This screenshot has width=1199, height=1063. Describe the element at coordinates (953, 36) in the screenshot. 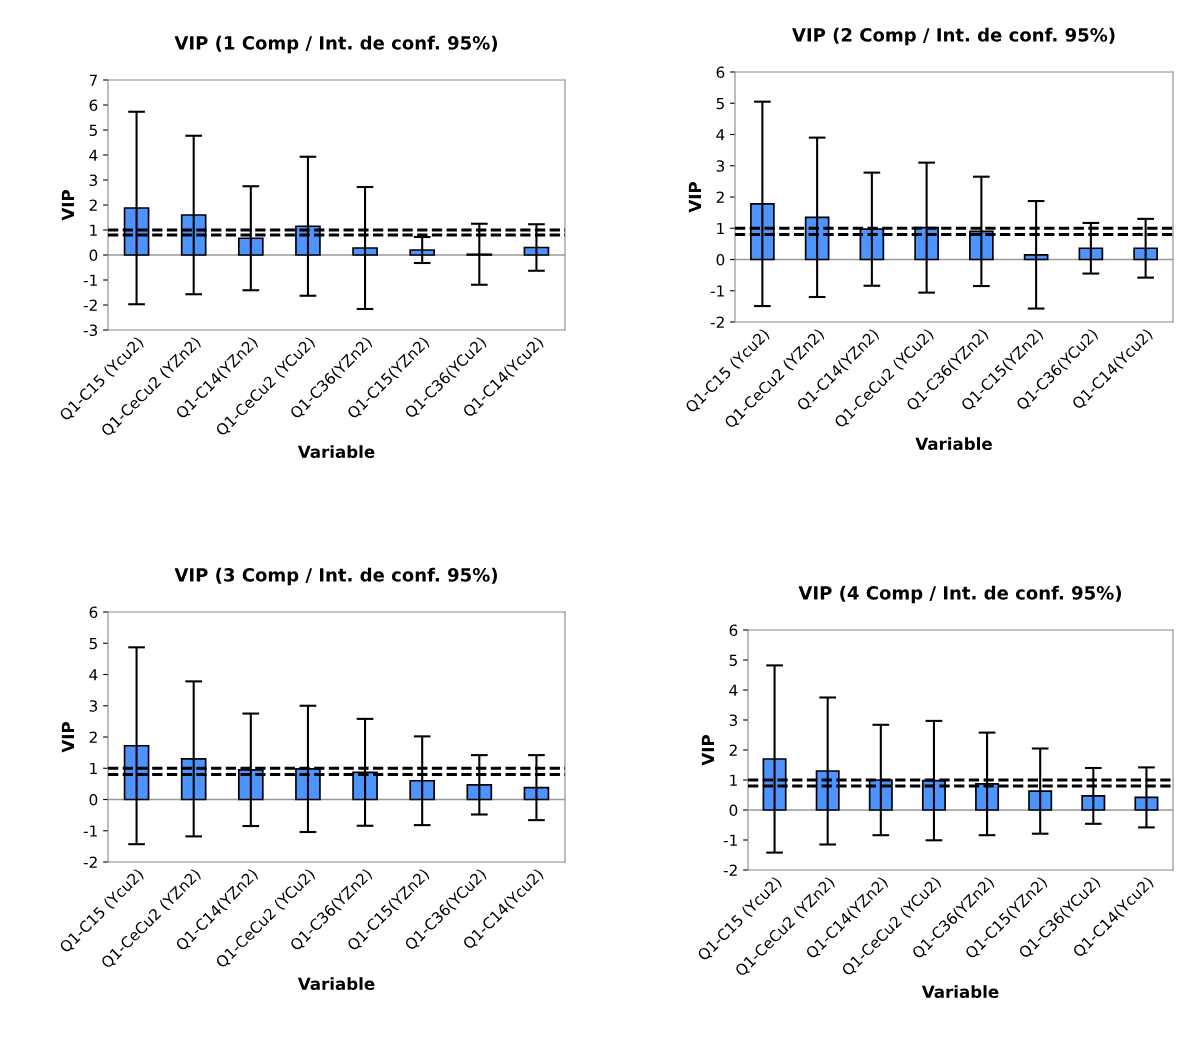

I see `chart-title: VIP (2 Comp / Int. de conf. 95%)` at that location.